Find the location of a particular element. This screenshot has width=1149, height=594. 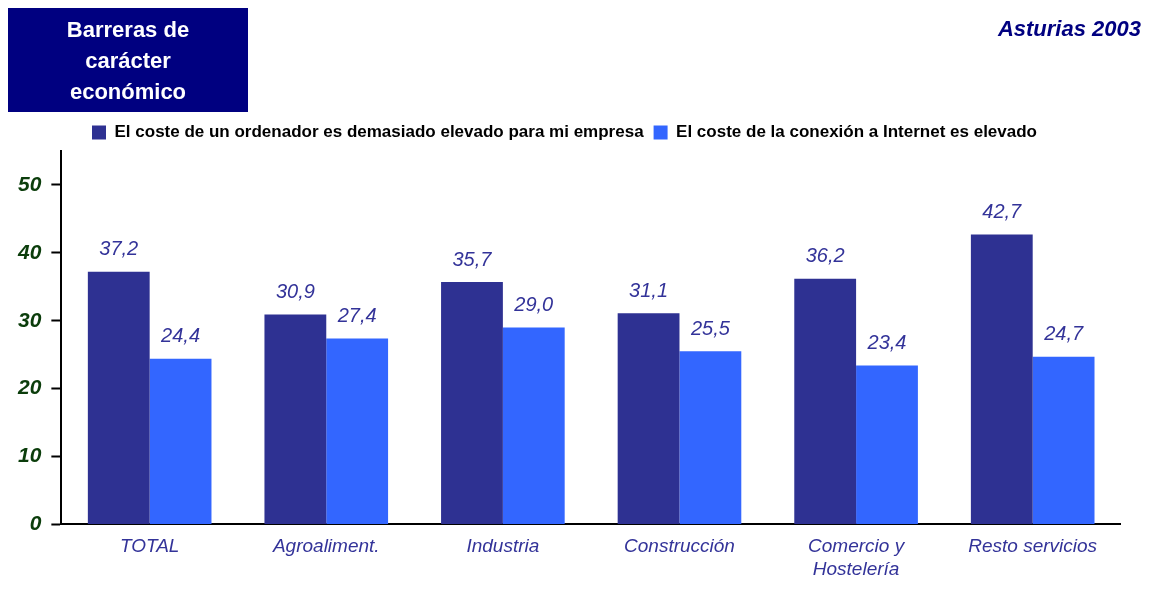

x-tick-label: Agroaliment. is located at coordinates (325, 546).